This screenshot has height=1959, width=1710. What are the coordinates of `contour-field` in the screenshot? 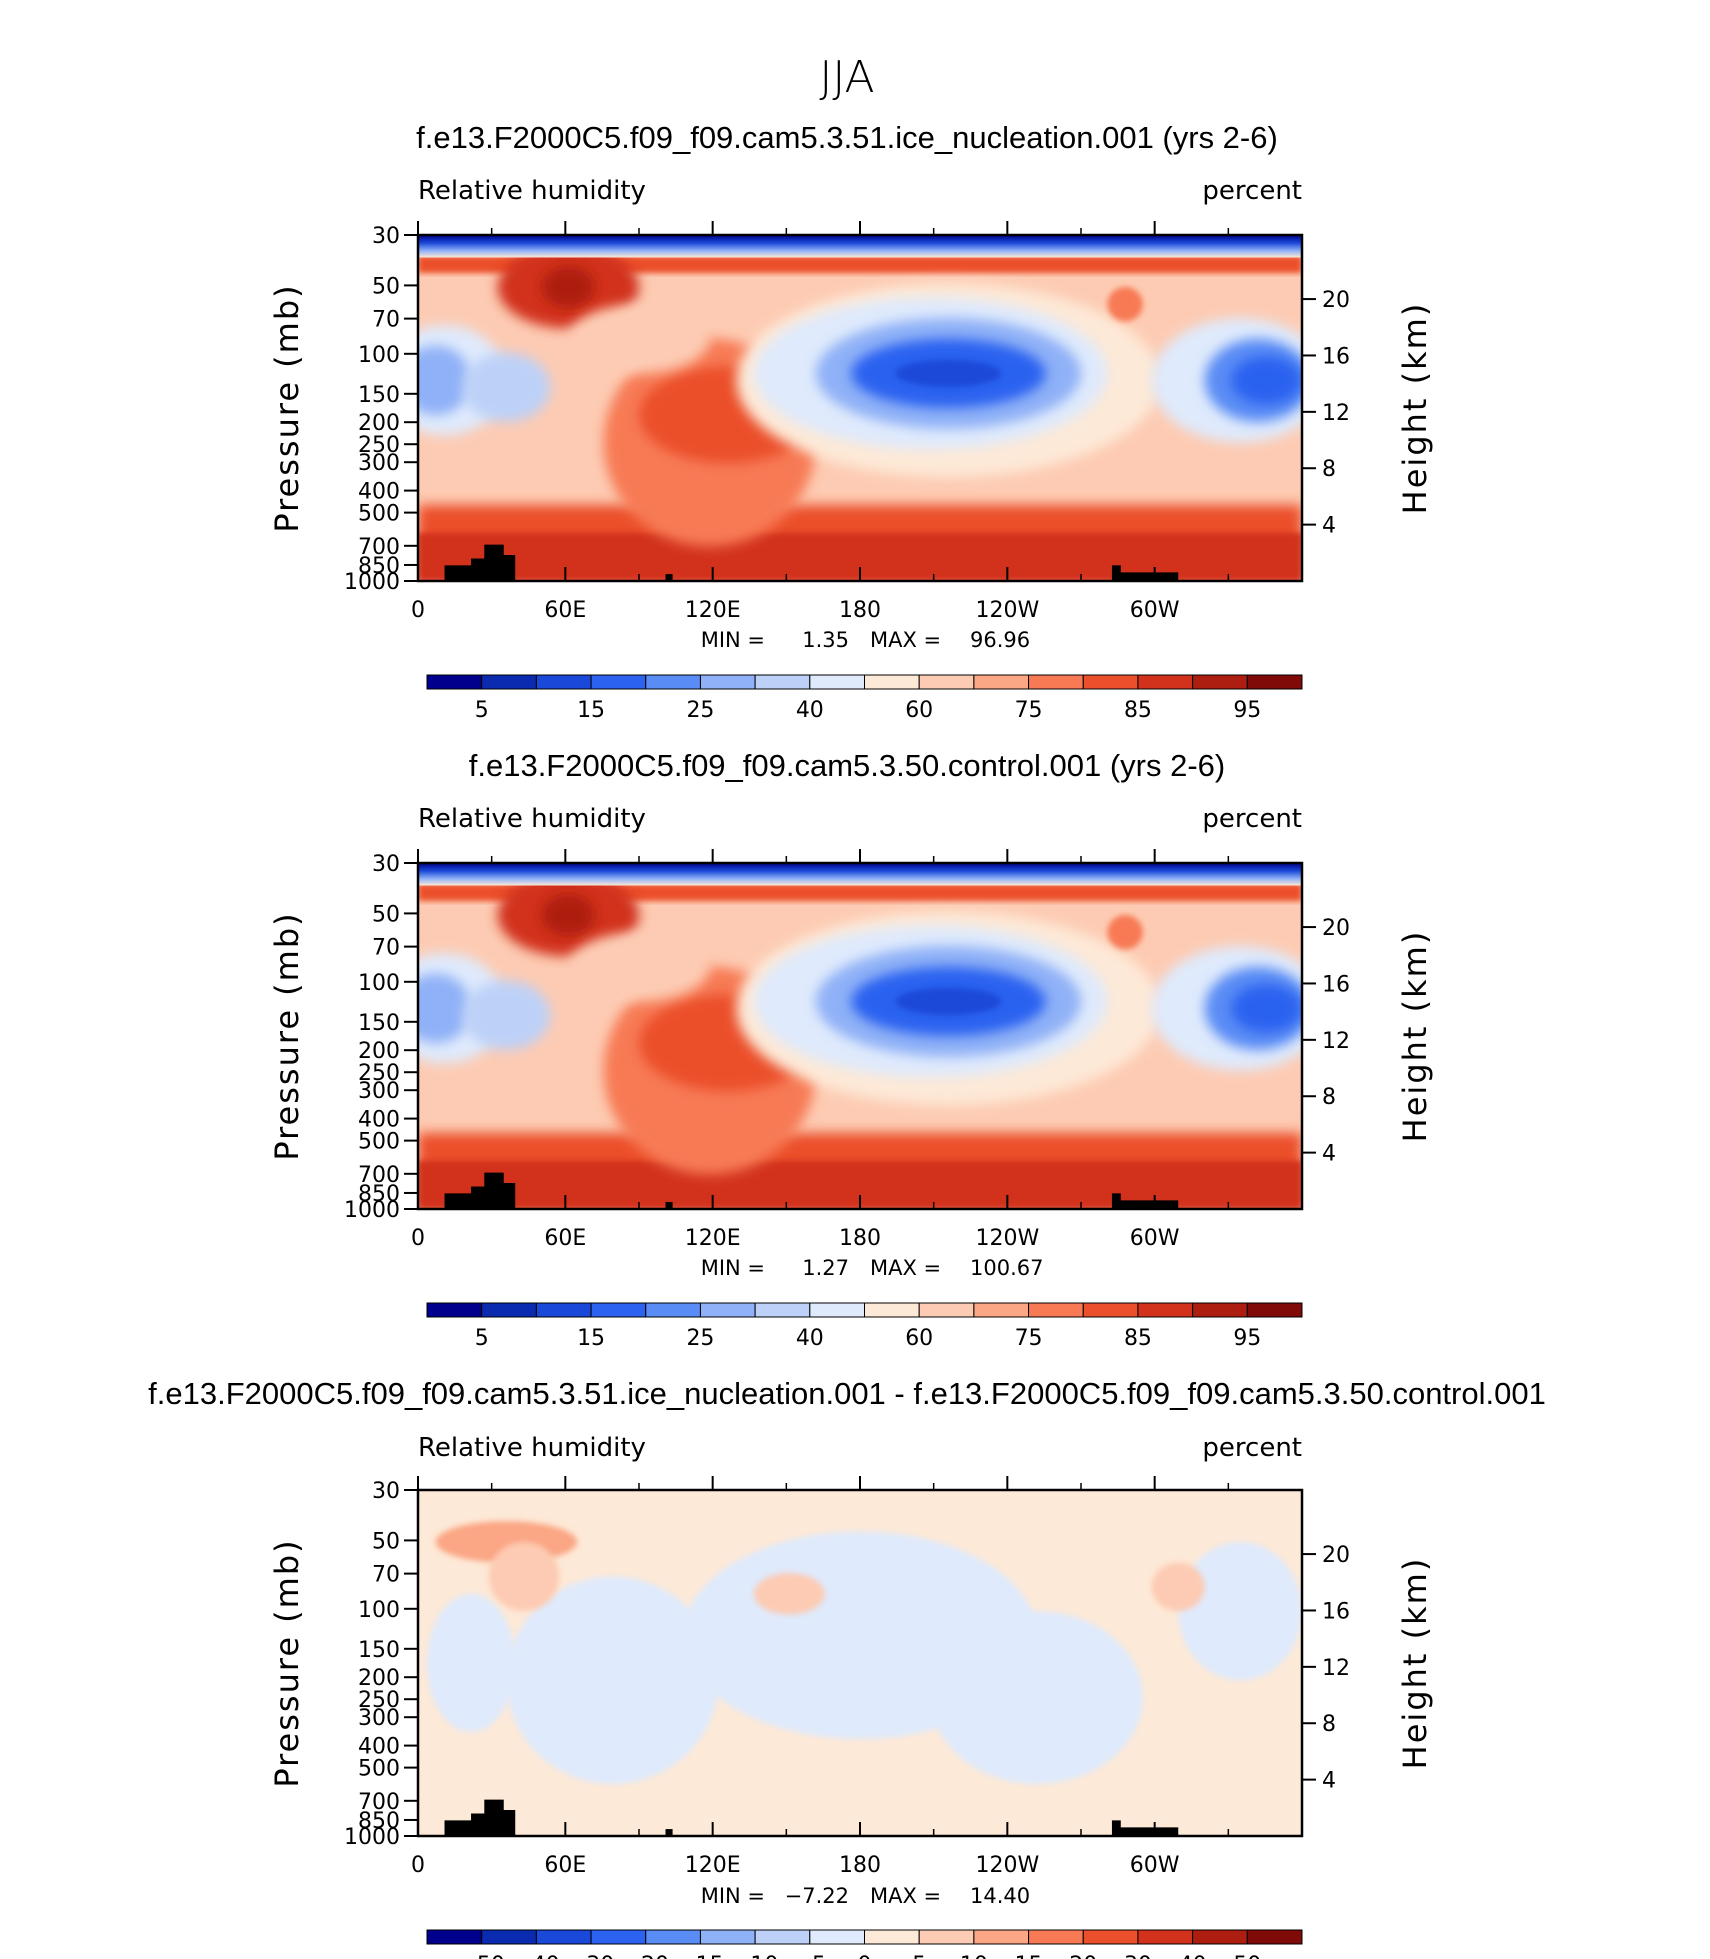 It's located at (860, 1663).